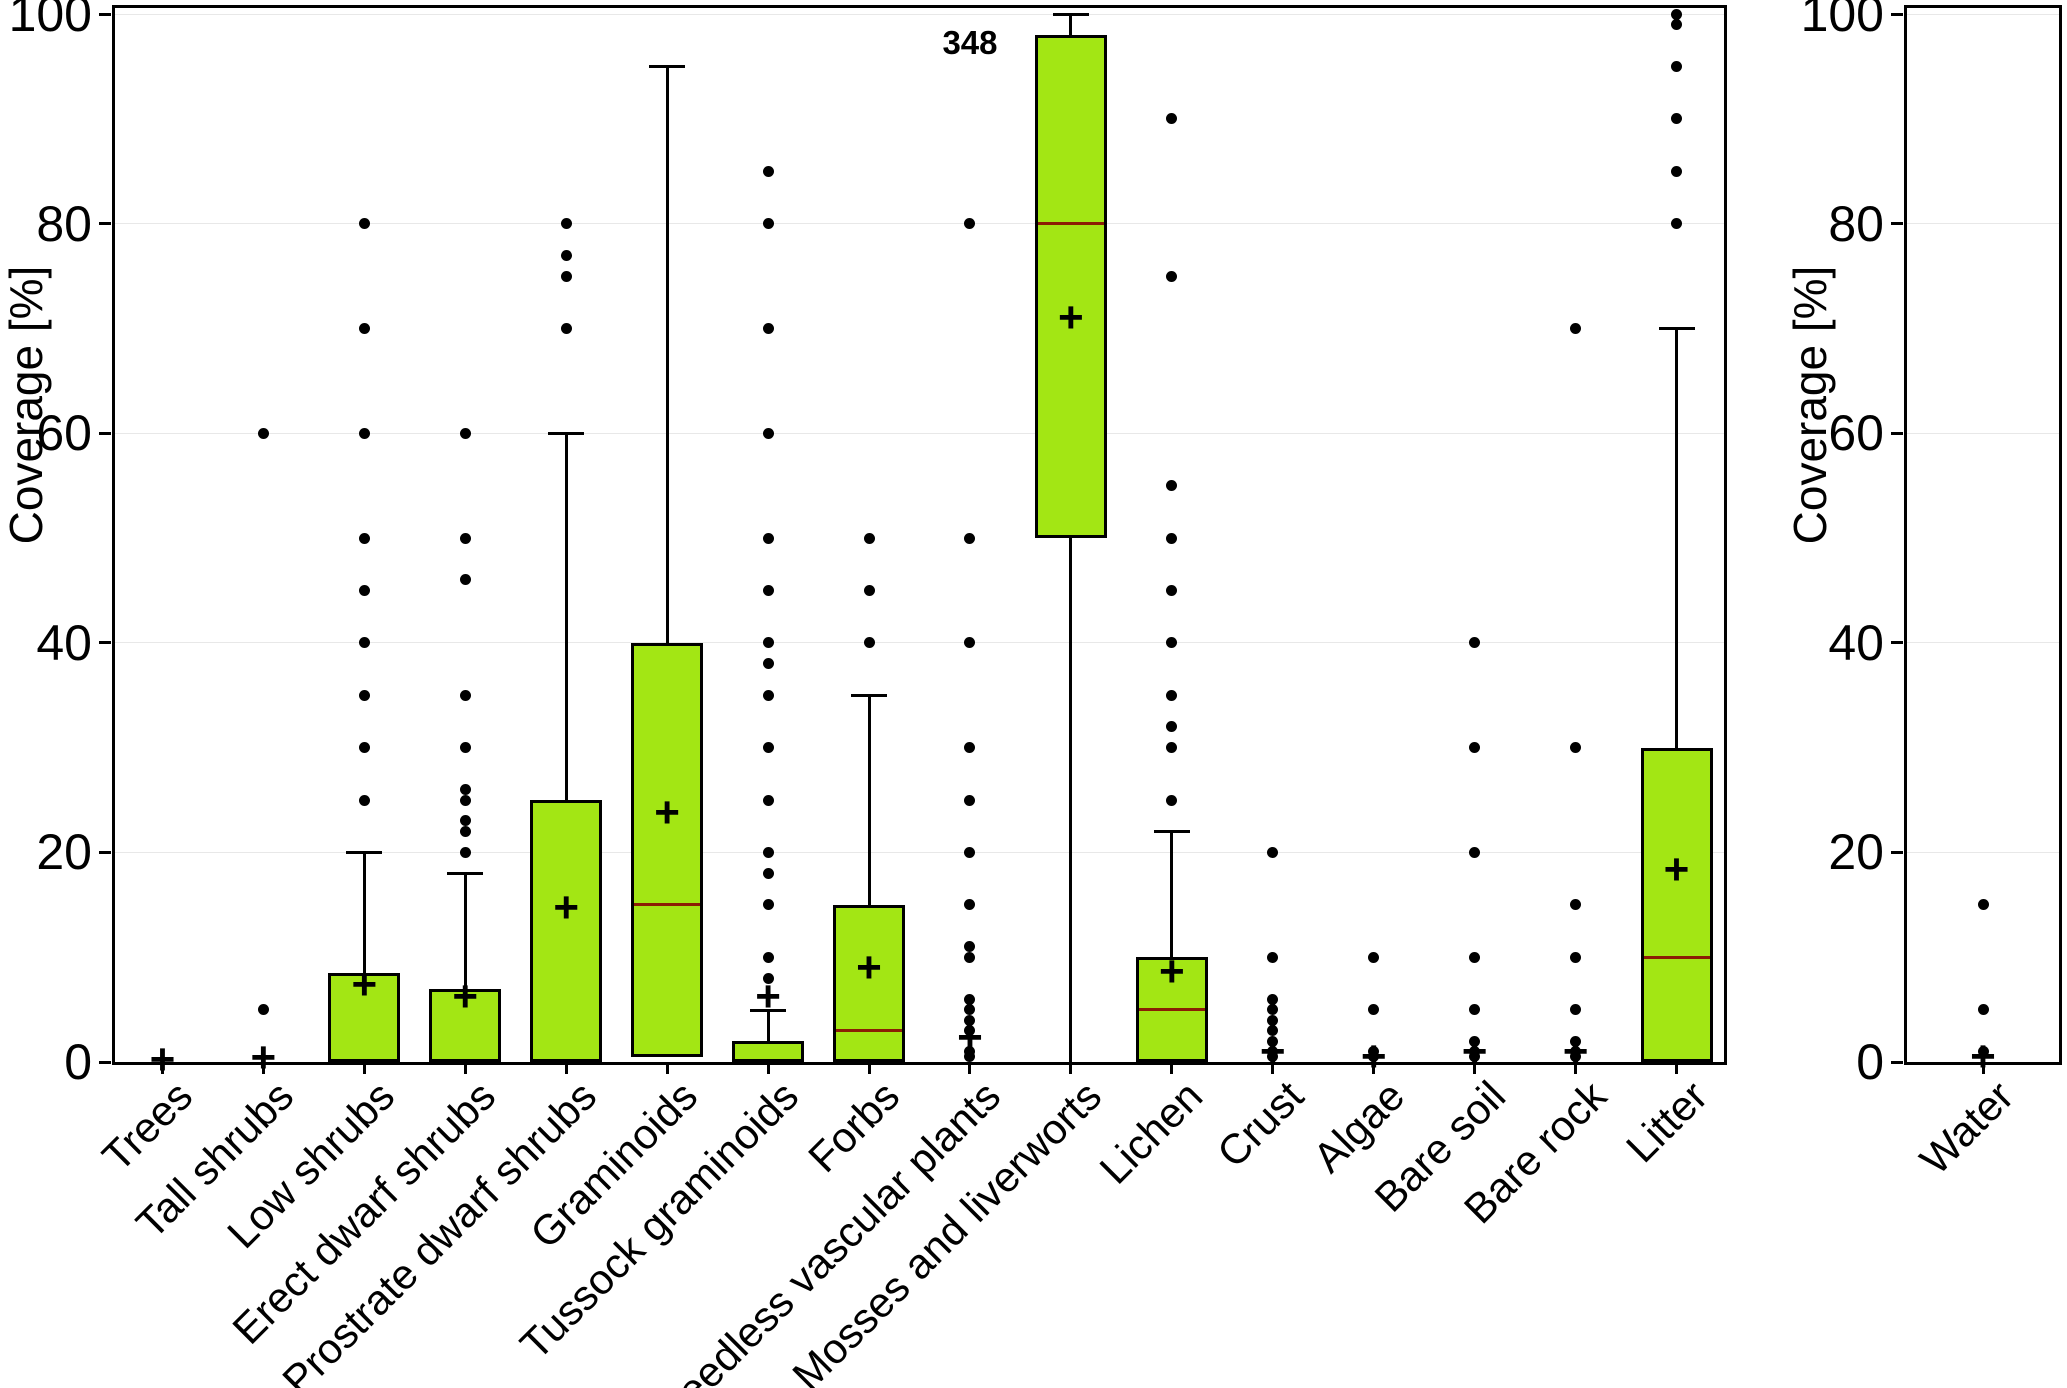 This screenshot has height=1388, width=2067. I want to click on y-tick-label-80: 80, so click(64, 223).